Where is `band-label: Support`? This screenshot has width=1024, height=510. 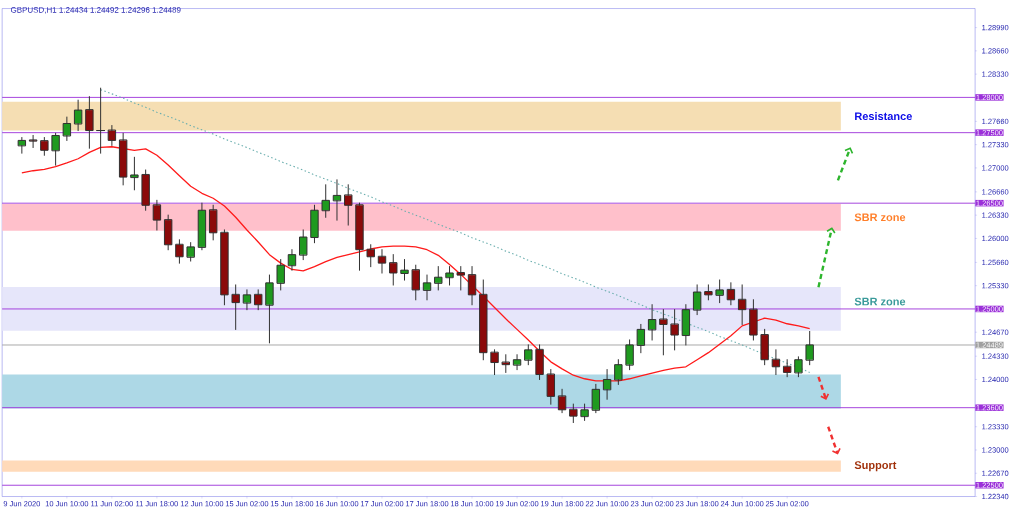 band-label: Support is located at coordinates (875, 466).